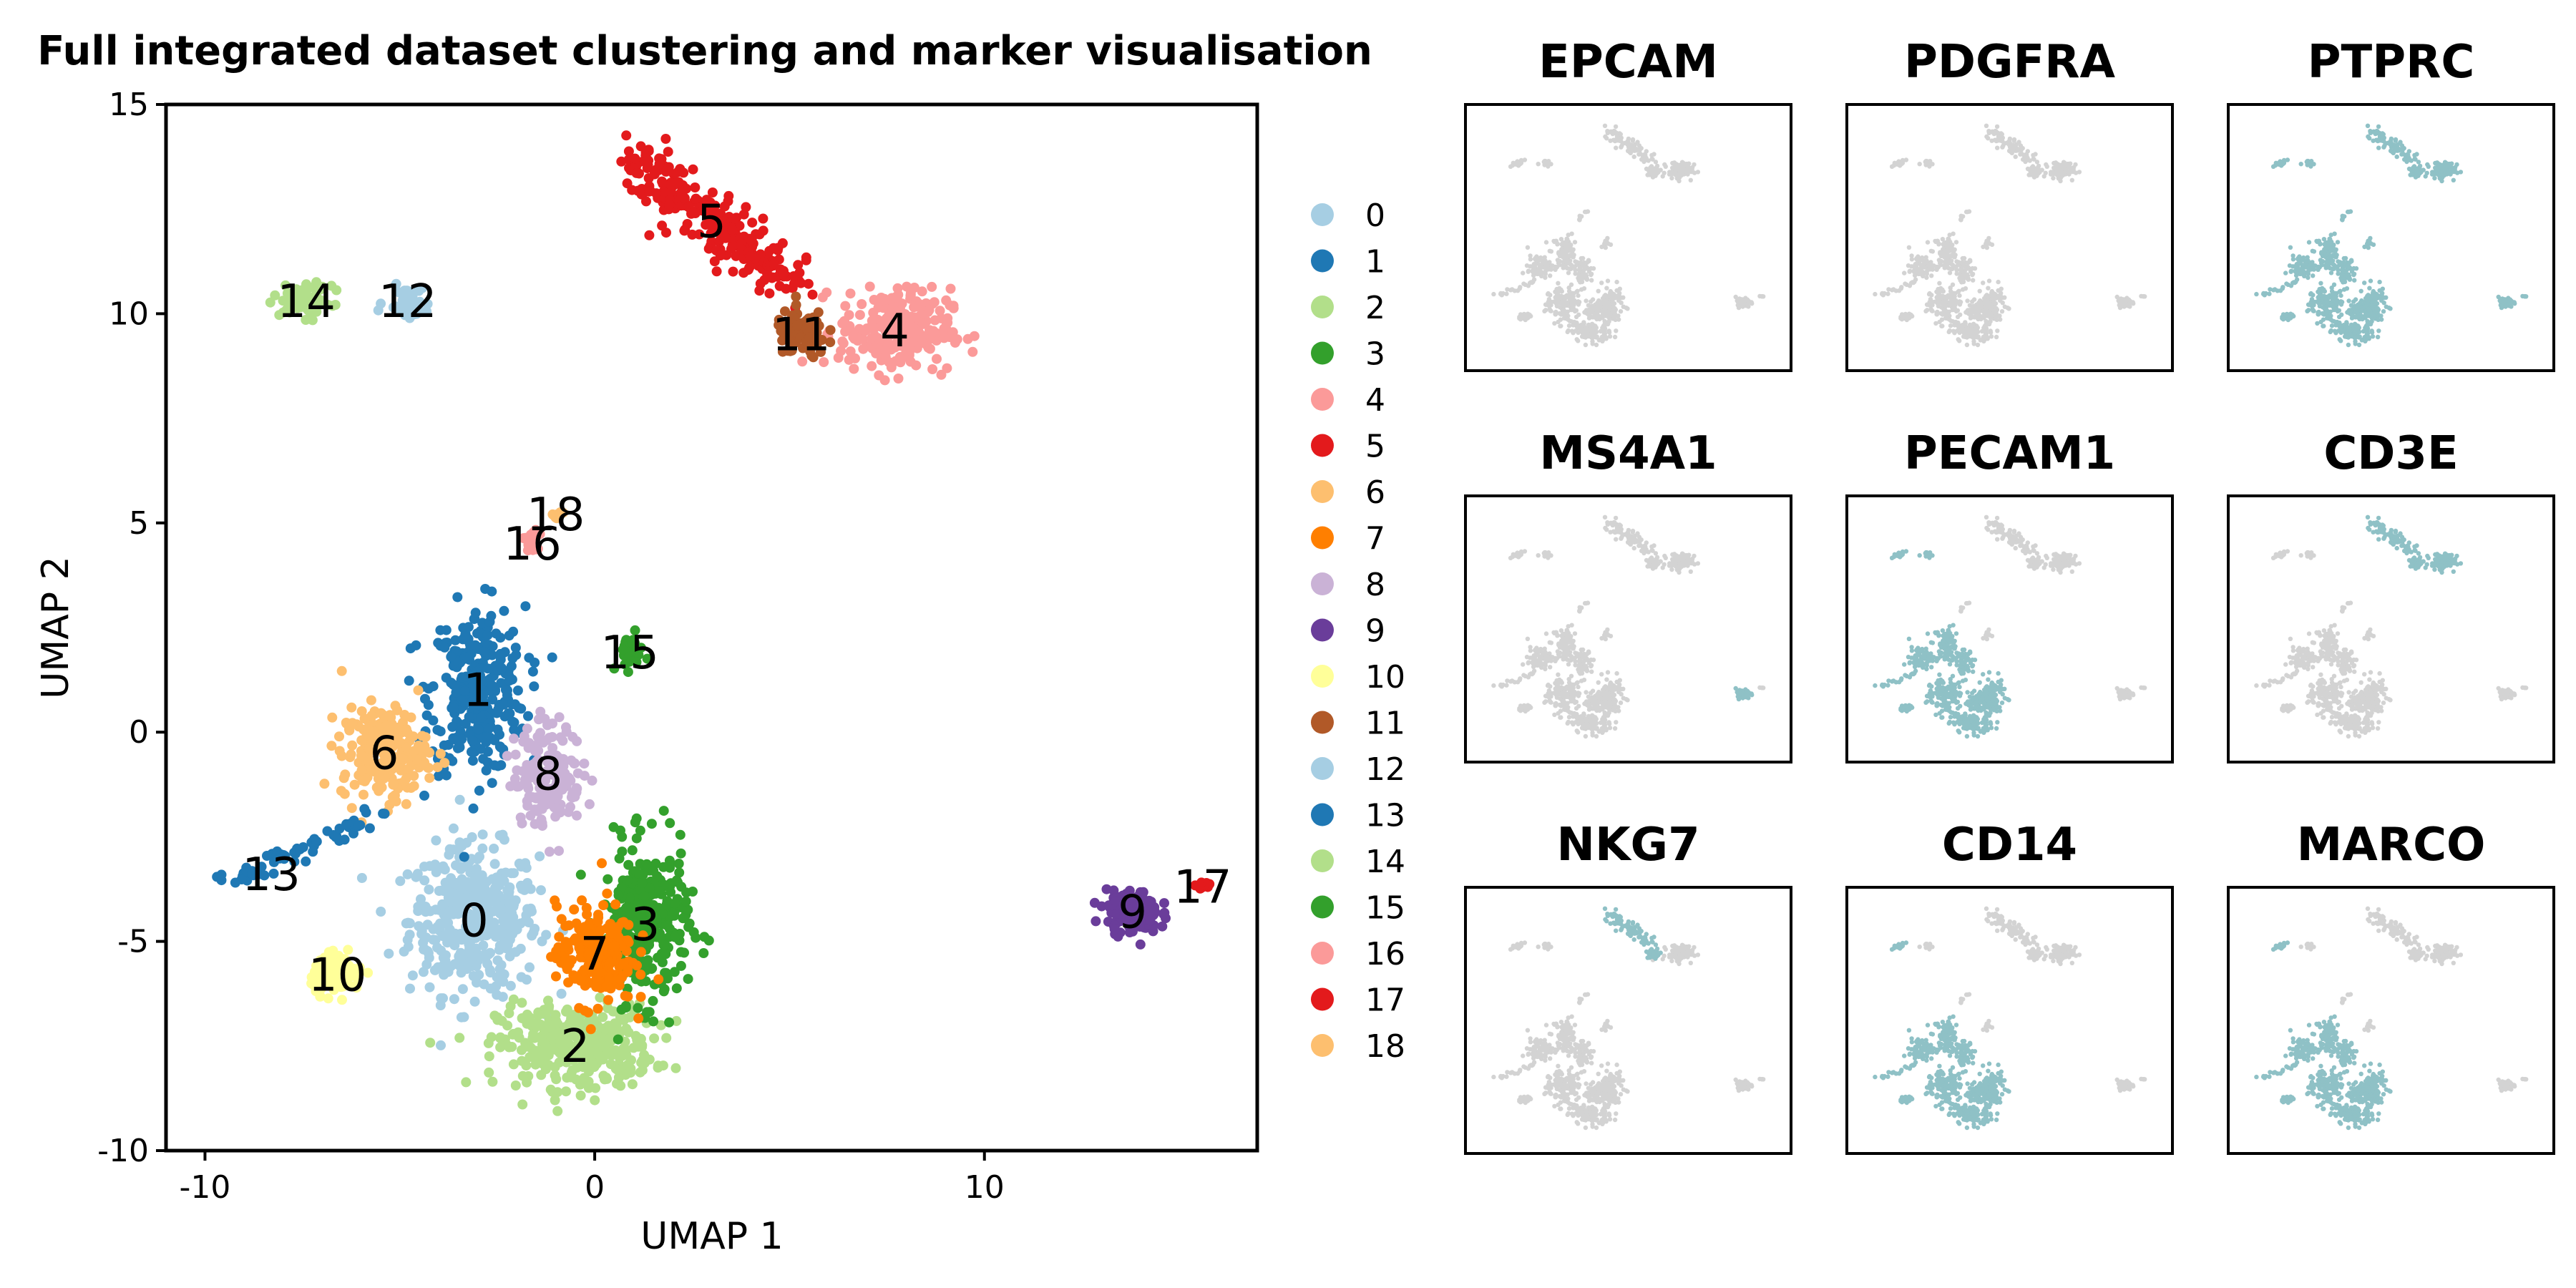 This screenshot has width=2576, height=1288. Describe the element at coordinates (1375, 308) in the screenshot. I see `legend-label-2: 2` at that location.